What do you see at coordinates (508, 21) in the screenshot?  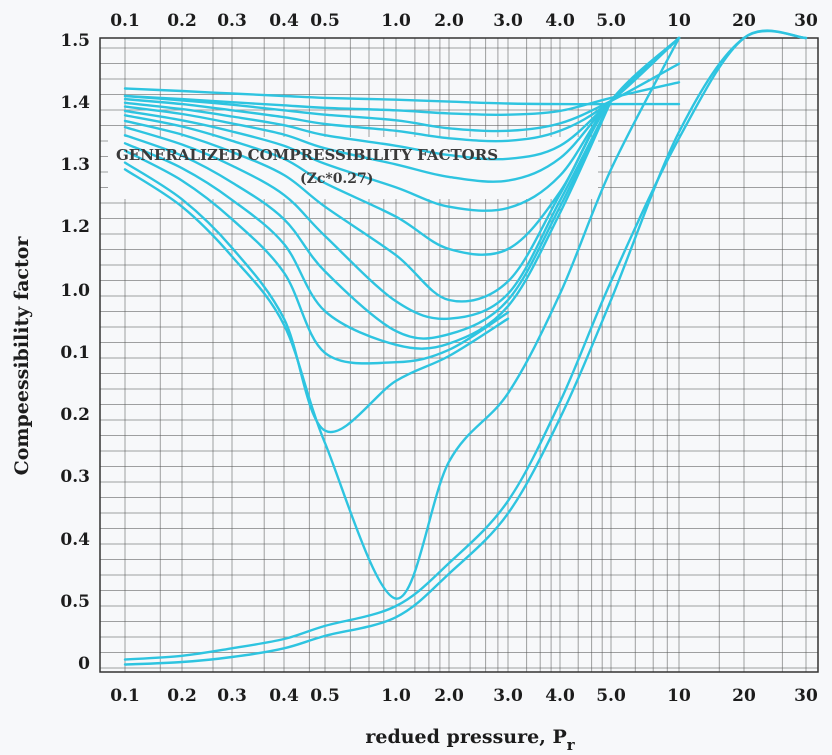 I see `x-tick-label-top: 3.0` at bounding box center [508, 21].